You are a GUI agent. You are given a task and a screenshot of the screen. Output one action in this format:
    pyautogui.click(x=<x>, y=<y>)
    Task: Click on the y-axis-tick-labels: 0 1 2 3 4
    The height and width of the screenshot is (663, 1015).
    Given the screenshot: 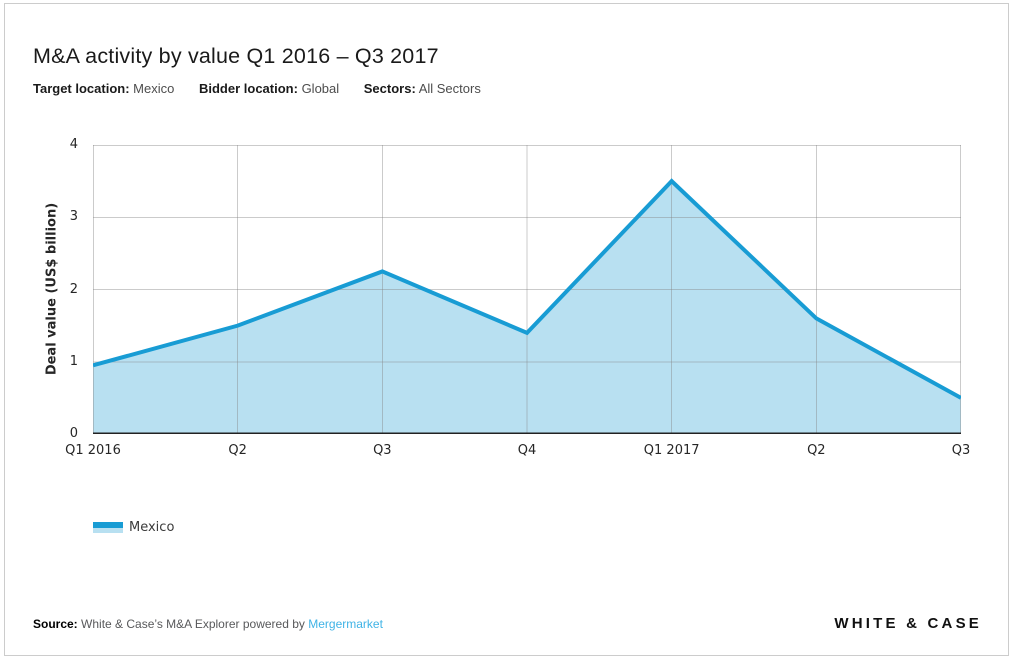 What is the action you would take?
    pyautogui.click(x=60, y=289)
    